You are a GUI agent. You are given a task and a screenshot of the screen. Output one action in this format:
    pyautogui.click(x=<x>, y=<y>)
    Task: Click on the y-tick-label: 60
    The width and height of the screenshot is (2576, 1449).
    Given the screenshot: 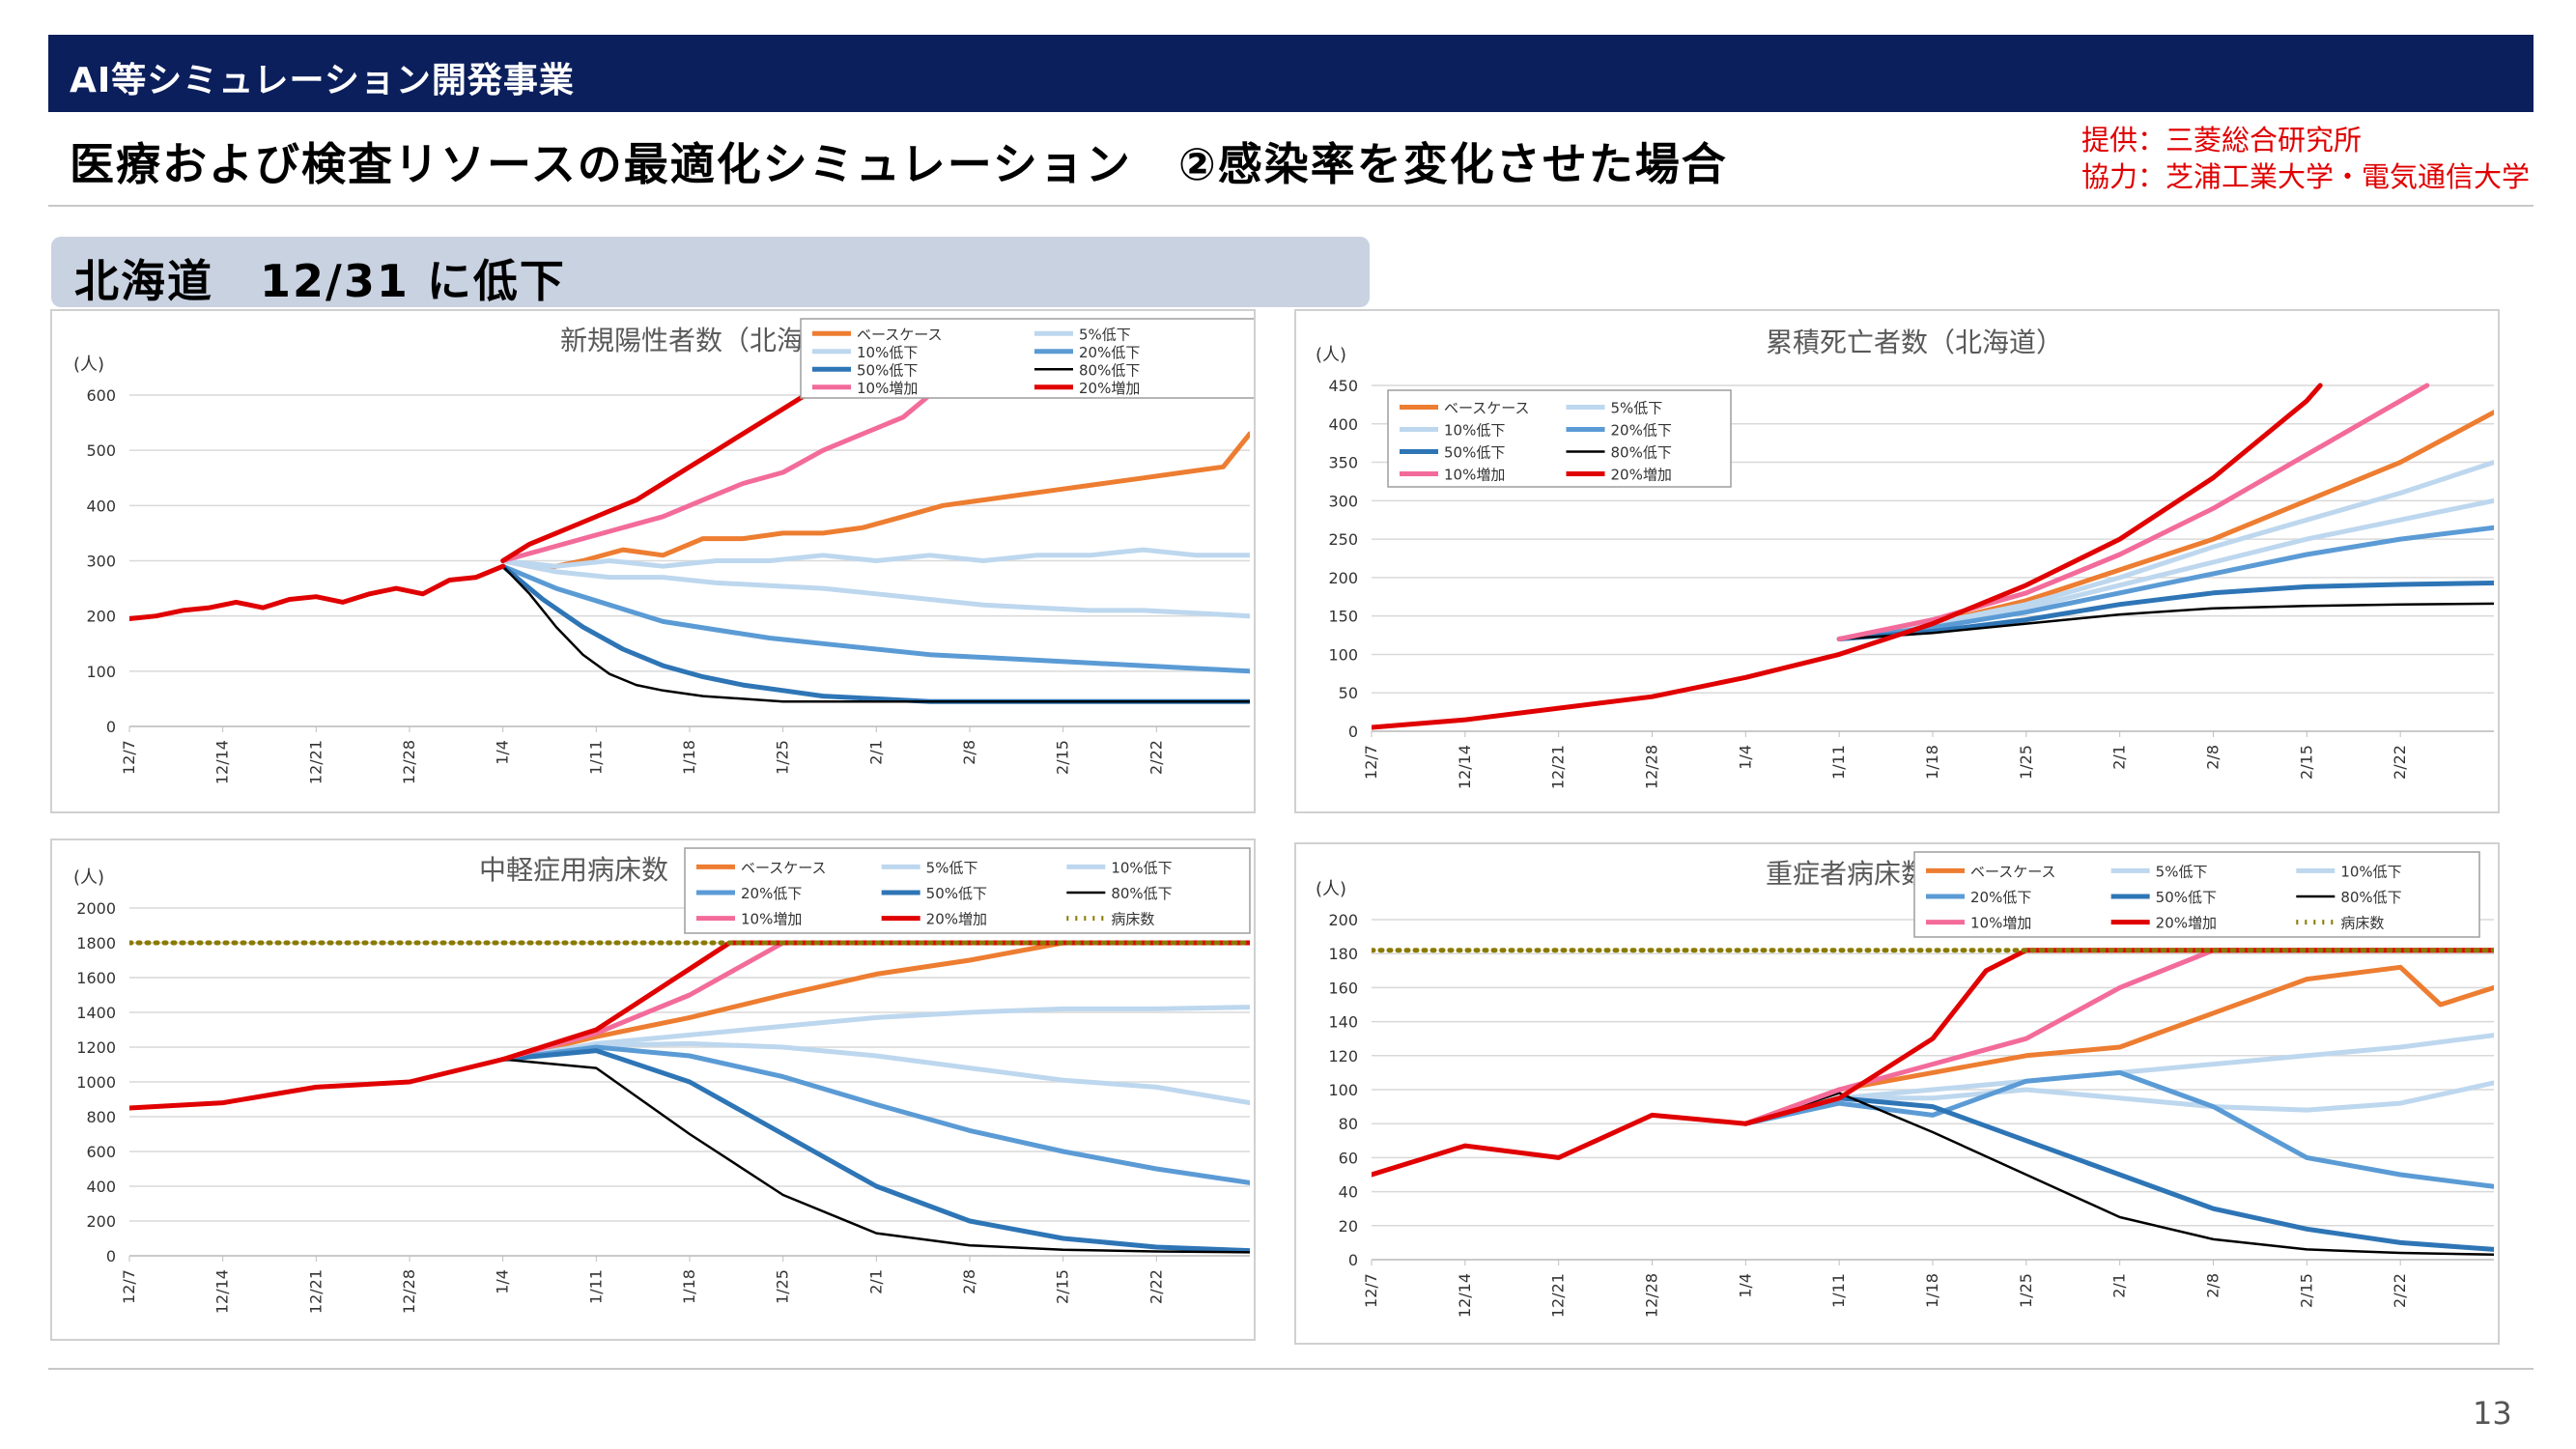 What is the action you would take?
    pyautogui.click(x=1348, y=1158)
    